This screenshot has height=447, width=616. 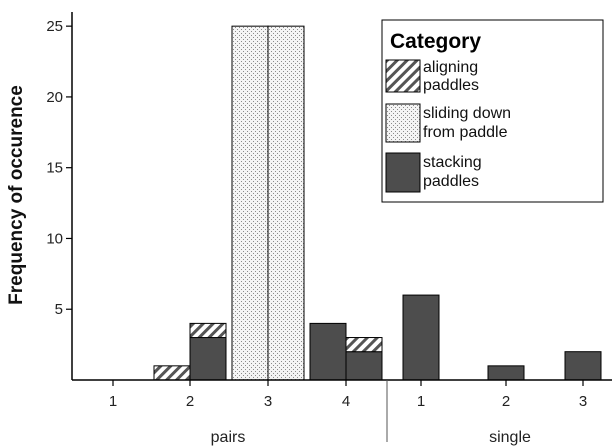 What do you see at coordinates (403, 123) in the screenshot?
I see `legend-swatch-sliding` at bounding box center [403, 123].